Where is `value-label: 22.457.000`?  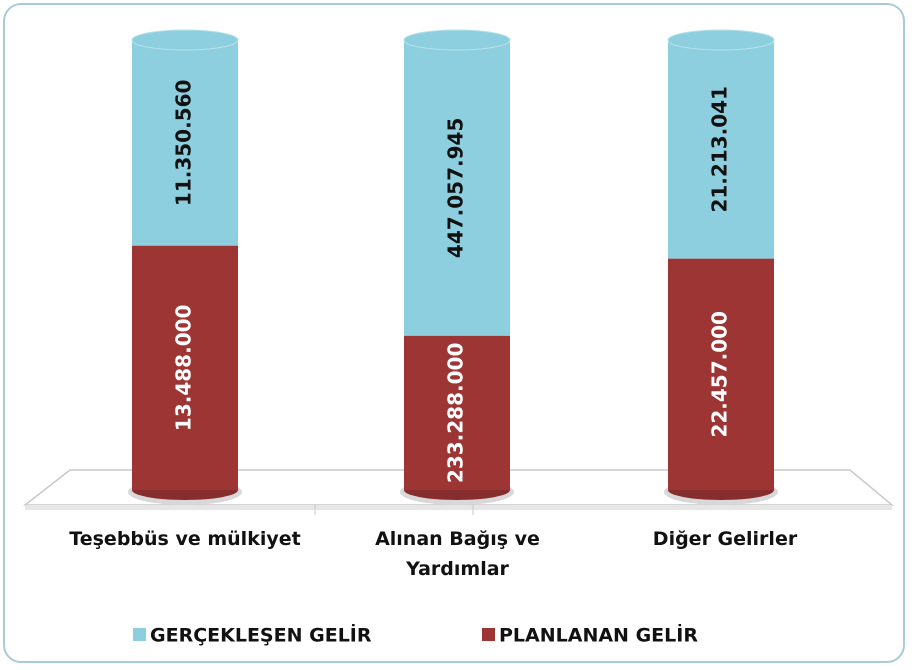
value-label: 22.457.000 is located at coordinates (720, 374).